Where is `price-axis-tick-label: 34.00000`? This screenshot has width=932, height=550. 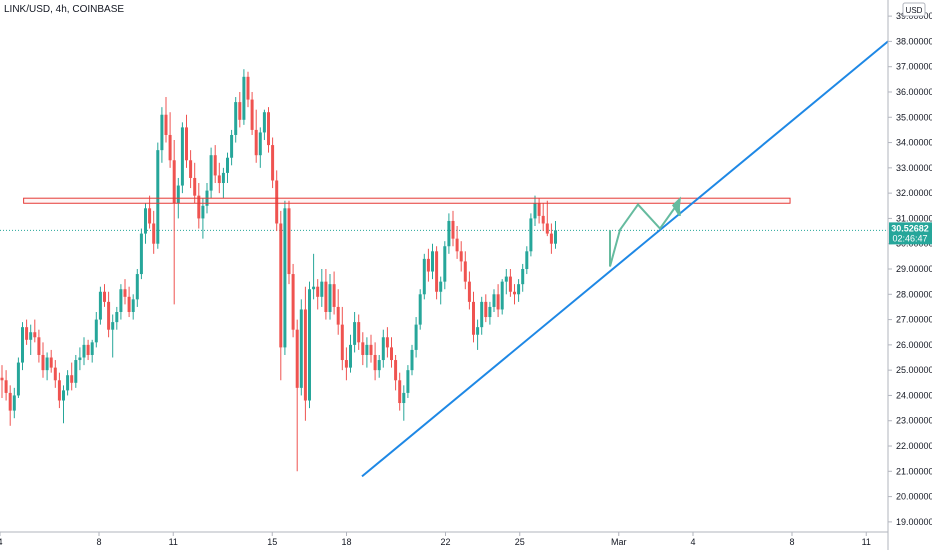 price-axis-tick-label: 34.00000 is located at coordinates (914, 143).